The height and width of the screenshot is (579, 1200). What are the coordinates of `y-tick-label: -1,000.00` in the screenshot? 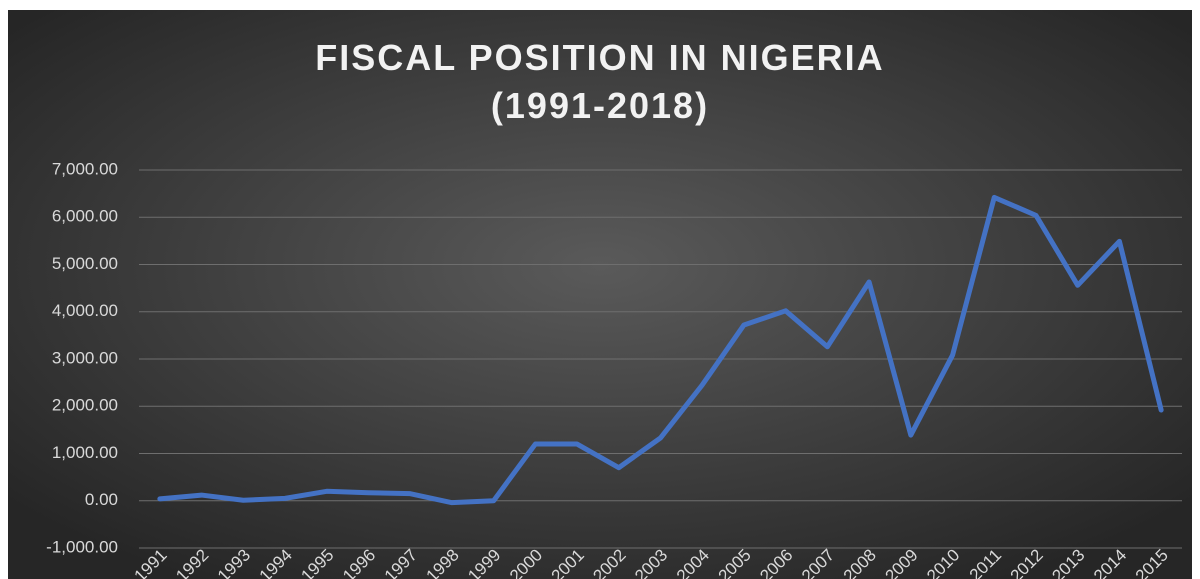 It's located at (82, 546).